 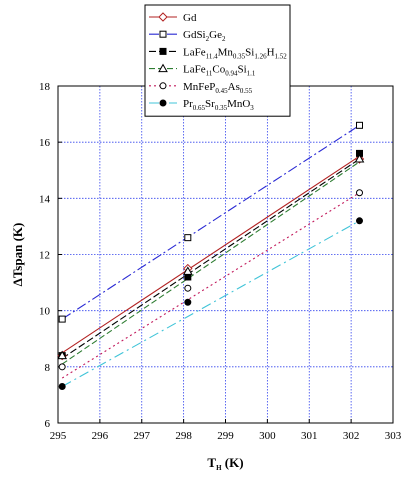 I want to click on x-tick-label: 298, so click(x=183, y=436).